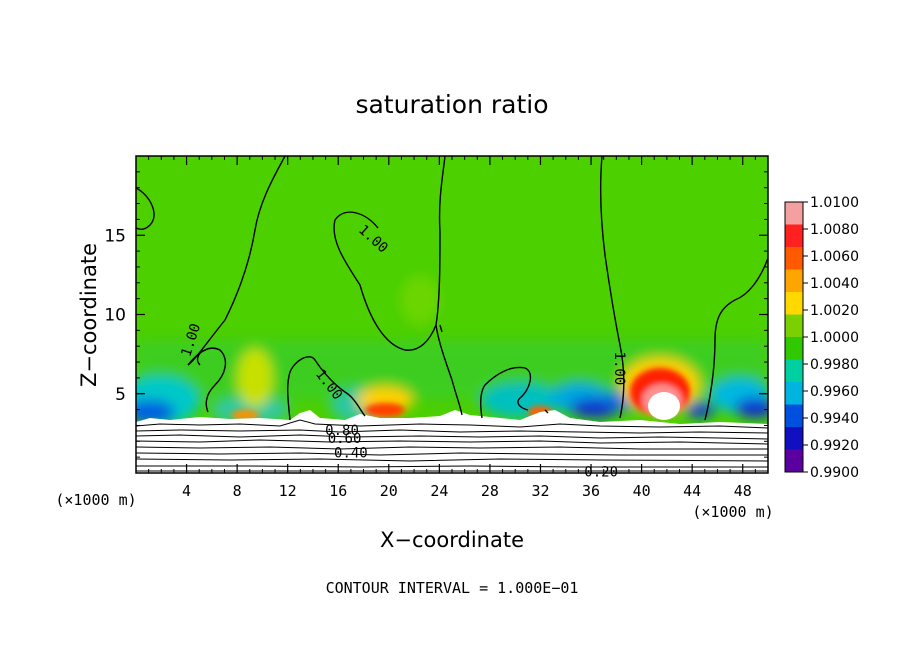 This screenshot has height=654, width=904. Describe the element at coordinates (288, 491) in the screenshot. I see `x-tick-label: 12` at that location.